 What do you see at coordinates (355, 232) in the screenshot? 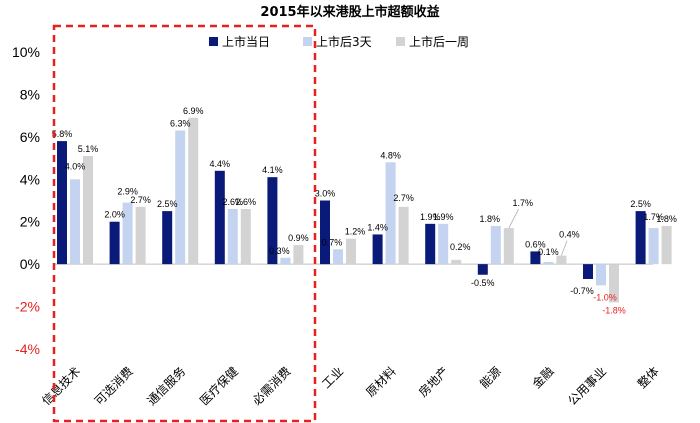
I see `data-label: 1.2%` at bounding box center [355, 232].